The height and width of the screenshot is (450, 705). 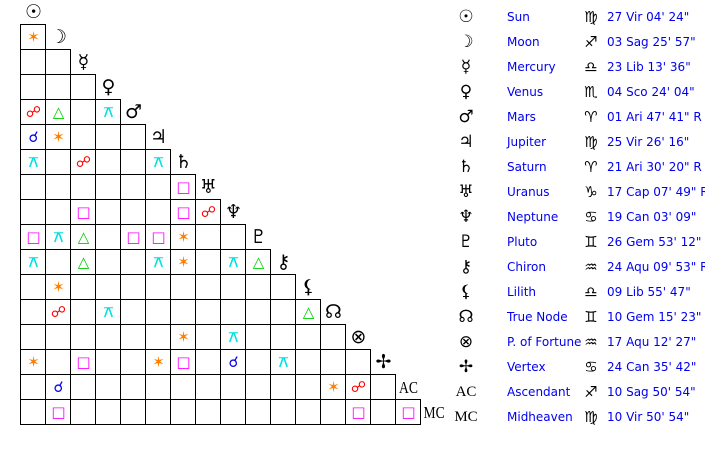 What do you see at coordinates (358, 387) in the screenshot?
I see `opposition-icon: ☍` at bounding box center [358, 387].